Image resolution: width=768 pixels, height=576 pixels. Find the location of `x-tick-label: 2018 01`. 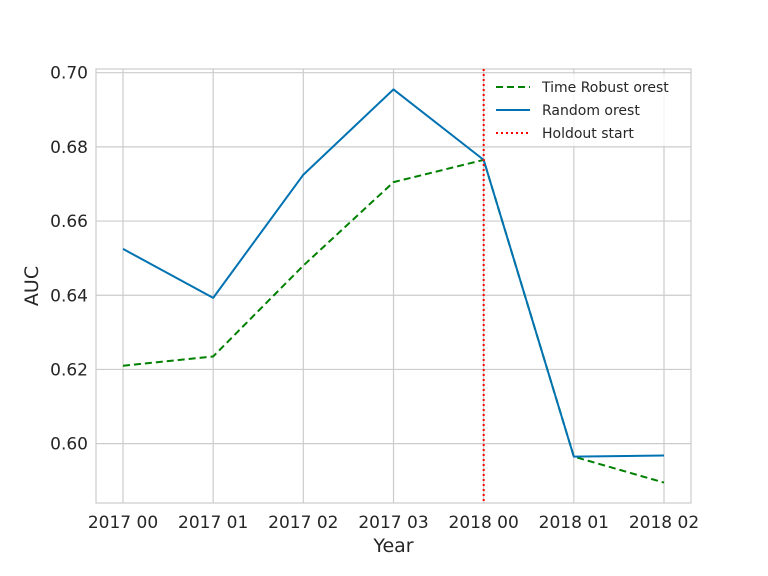

x-tick-label: 2018 01 is located at coordinates (574, 523).